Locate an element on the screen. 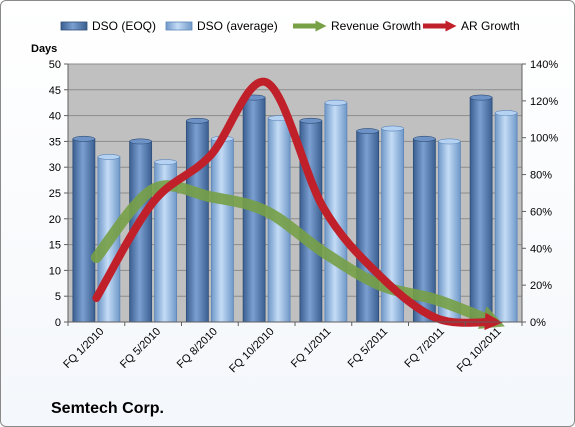 This screenshot has height=427, width=575. x-tick-label: FQ 7/2011 is located at coordinates (424, 348).